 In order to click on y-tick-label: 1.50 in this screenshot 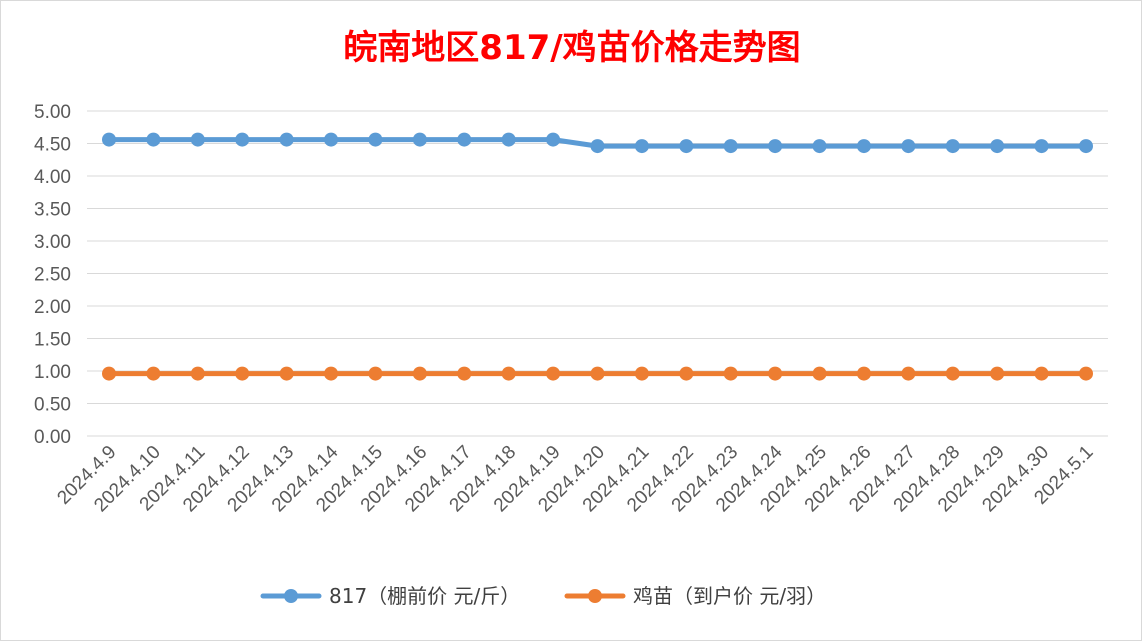, I will do `click(52, 340)`.